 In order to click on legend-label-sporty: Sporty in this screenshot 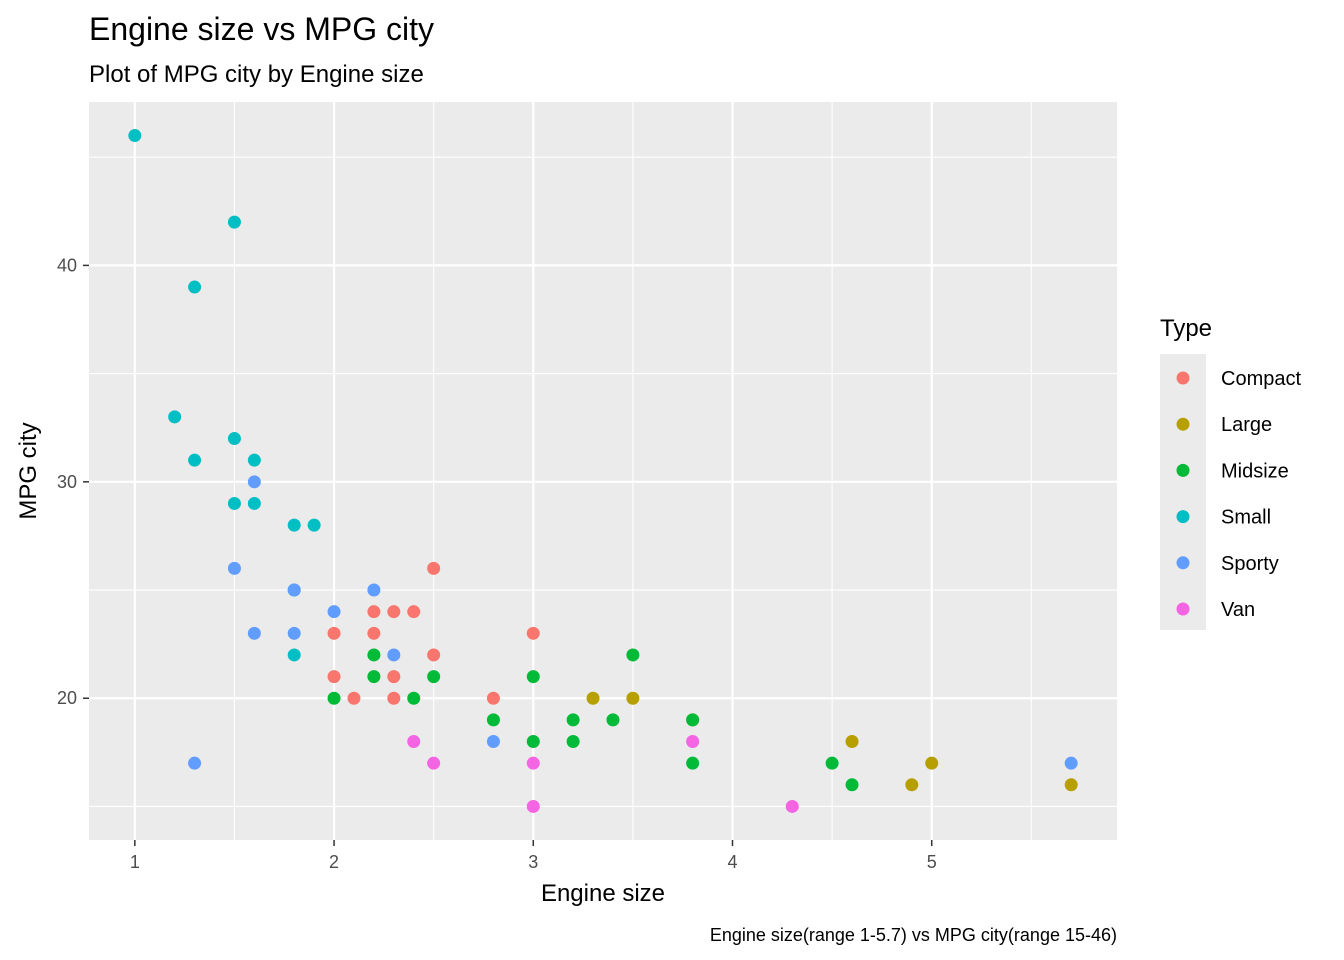, I will do `click(1250, 564)`.